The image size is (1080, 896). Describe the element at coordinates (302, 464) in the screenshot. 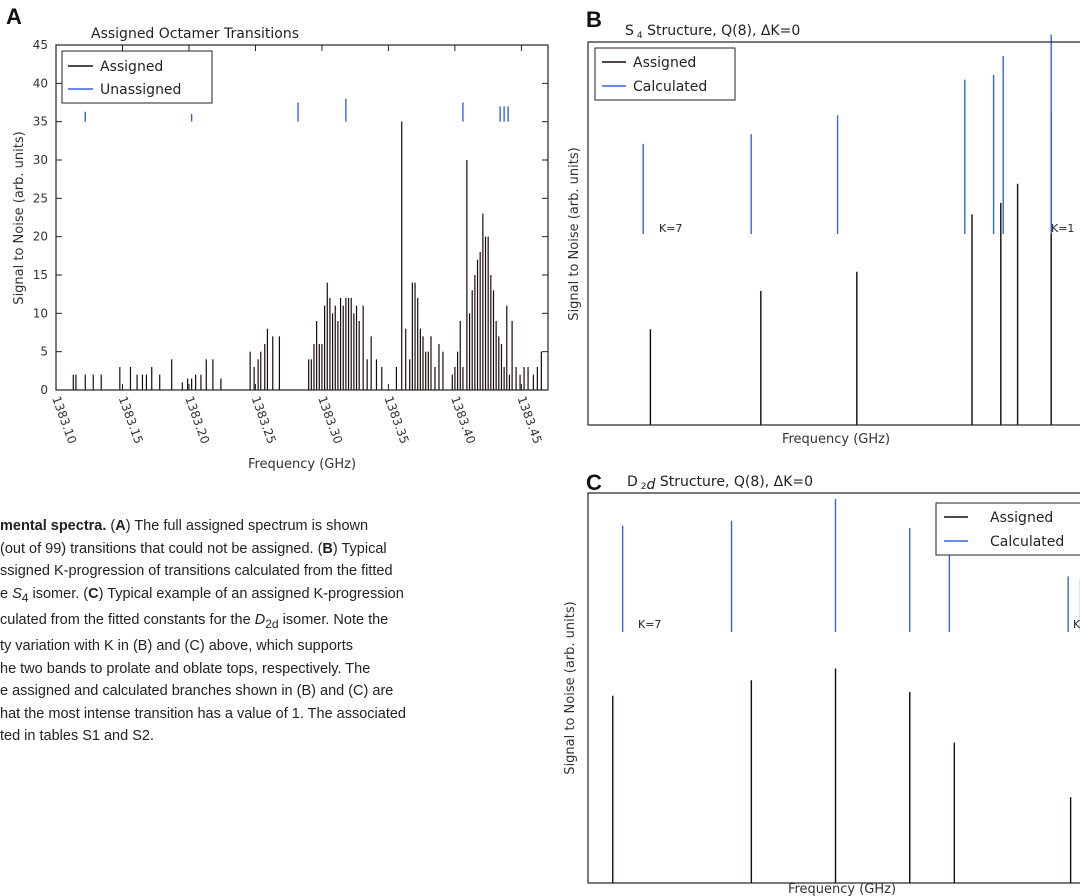

I see `panel-a-xlabel: Frequency (GHz)` at that location.